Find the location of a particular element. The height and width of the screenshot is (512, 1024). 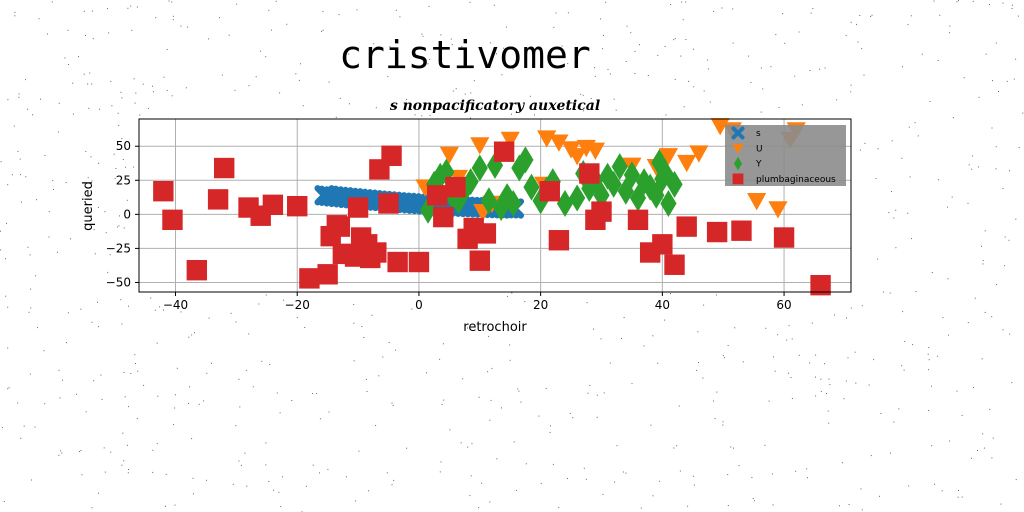

x-tick-label: 20 is located at coordinates (540, 305).